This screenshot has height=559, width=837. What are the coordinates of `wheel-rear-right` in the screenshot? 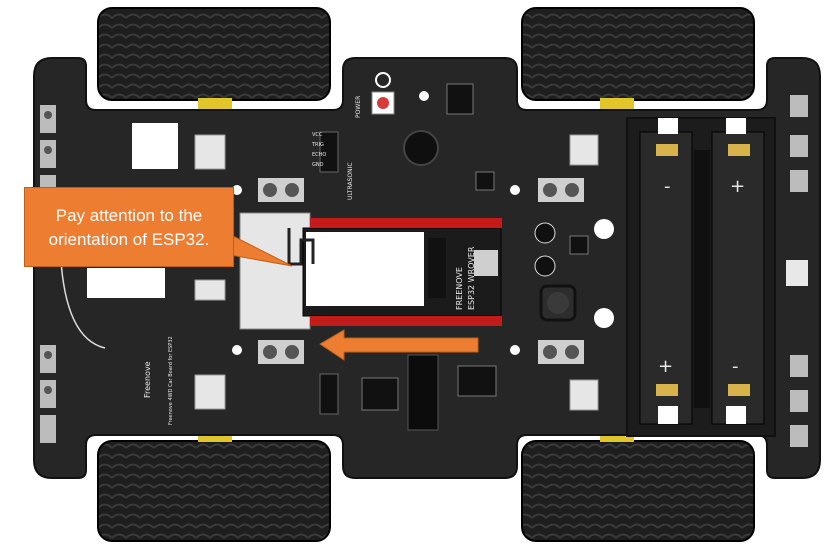 It's located at (638, 491).